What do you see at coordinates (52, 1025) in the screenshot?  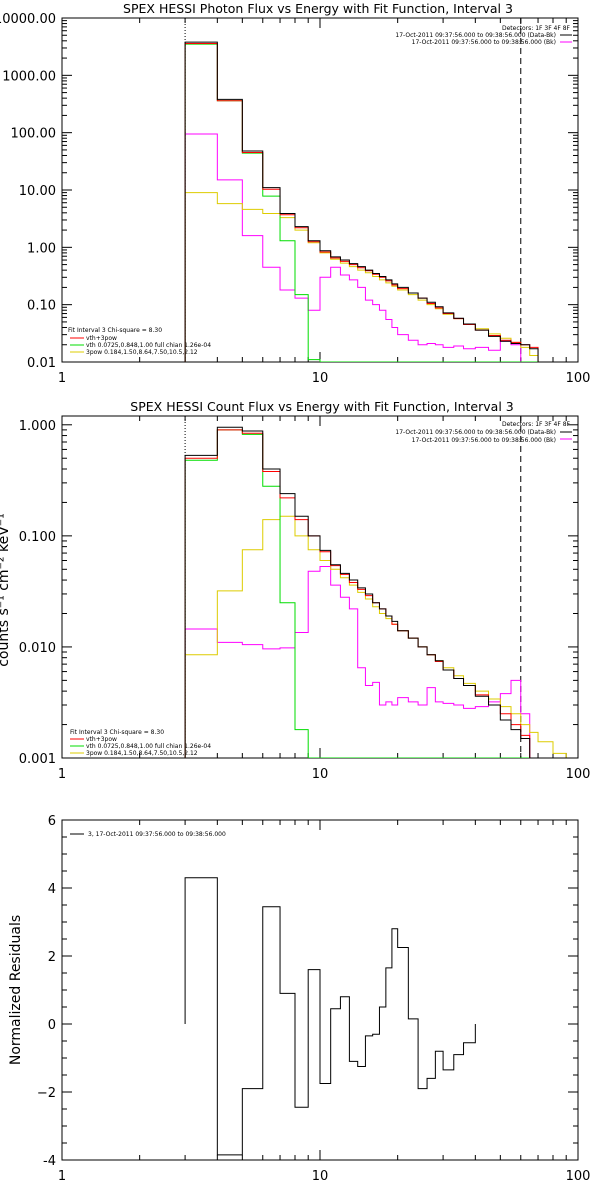 I see `residuals-y-tick-label: 0` at bounding box center [52, 1025].